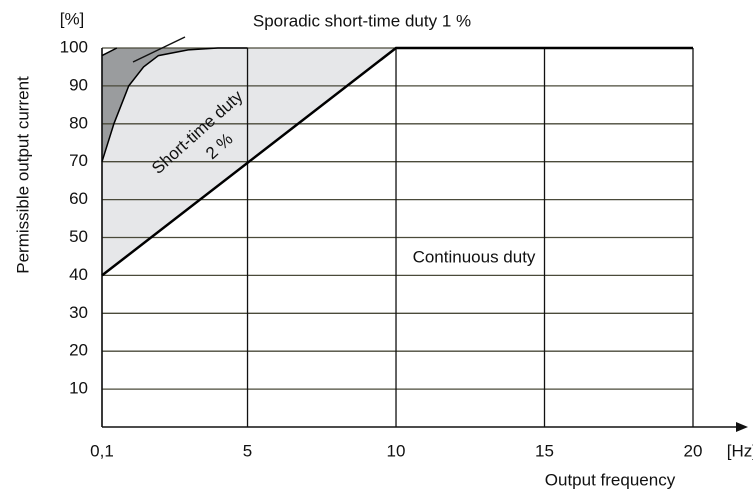 This screenshot has height=492, width=753. What do you see at coordinates (72, 18) in the screenshot?
I see `y-unit: [%]` at bounding box center [72, 18].